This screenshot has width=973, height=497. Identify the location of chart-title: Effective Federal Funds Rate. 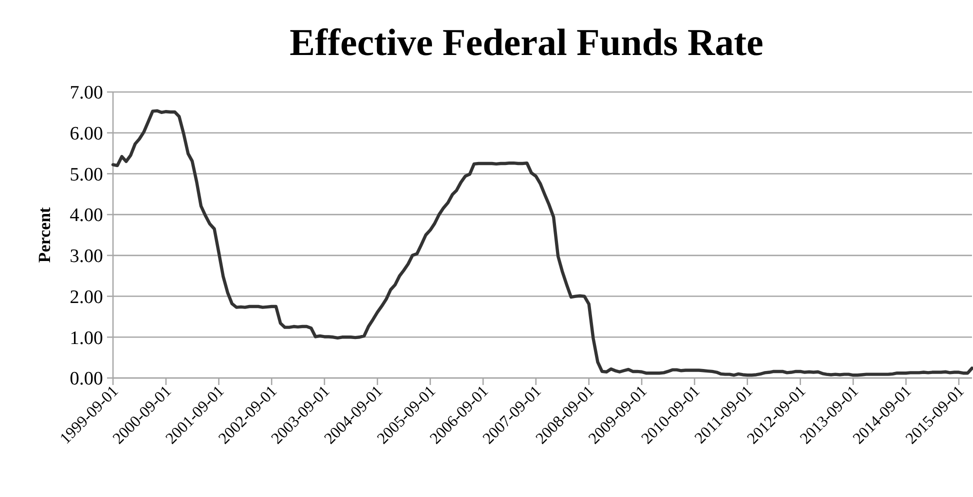
(527, 43).